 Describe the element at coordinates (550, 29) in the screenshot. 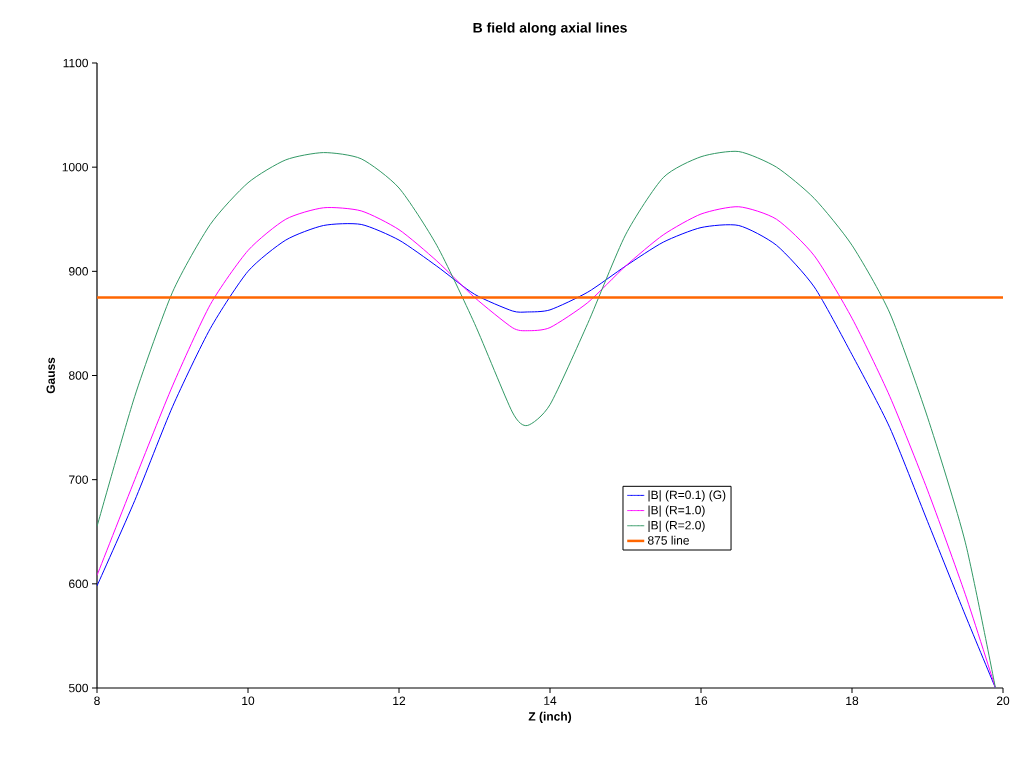

I see `chart-title: B field along axial lines` at that location.